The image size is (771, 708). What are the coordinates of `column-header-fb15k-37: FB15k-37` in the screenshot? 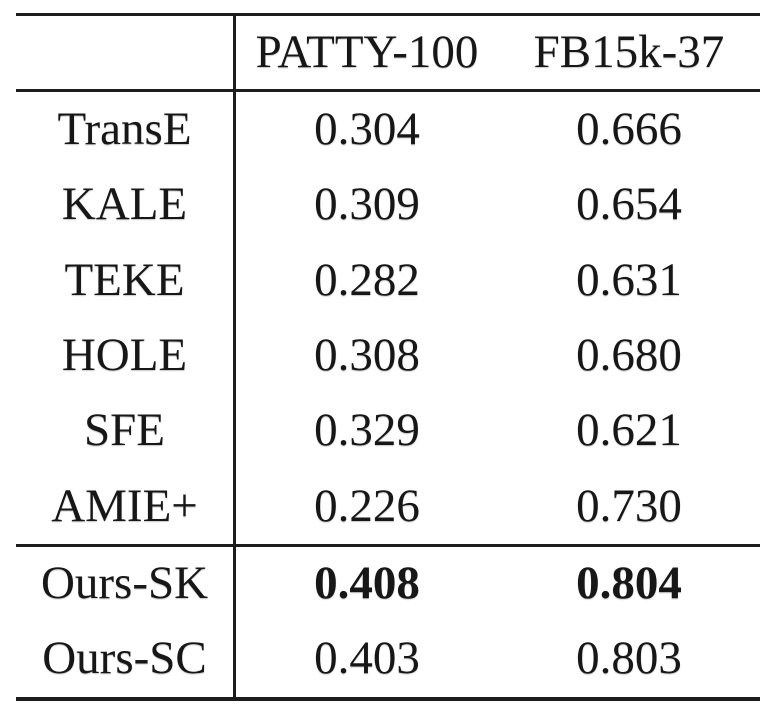 It's located at (629, 54).